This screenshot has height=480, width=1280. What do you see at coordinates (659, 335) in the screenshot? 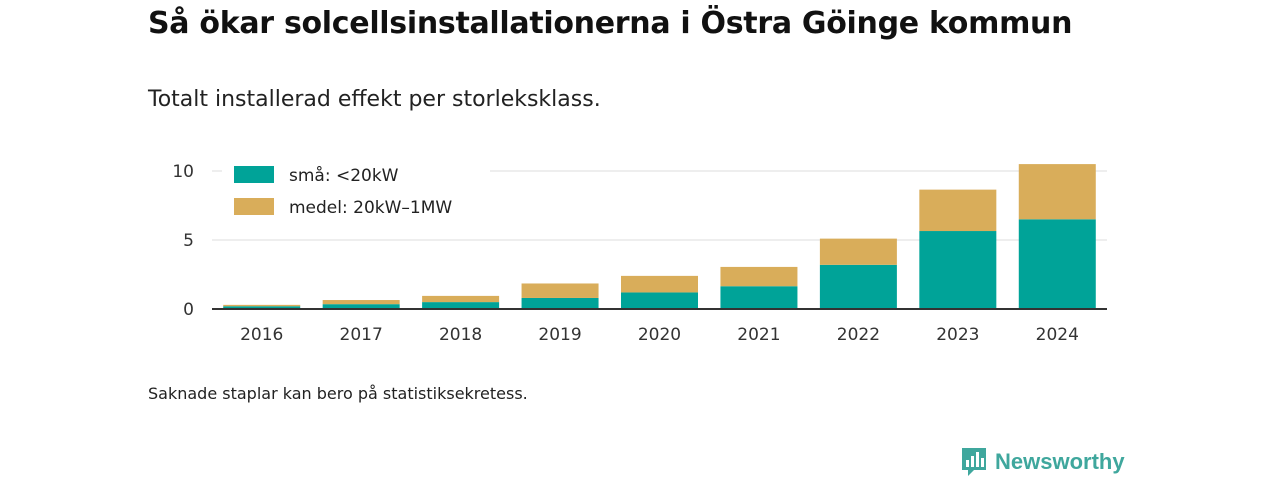
I see `x-tick-label: 2020` at bounding box center [659, 335].